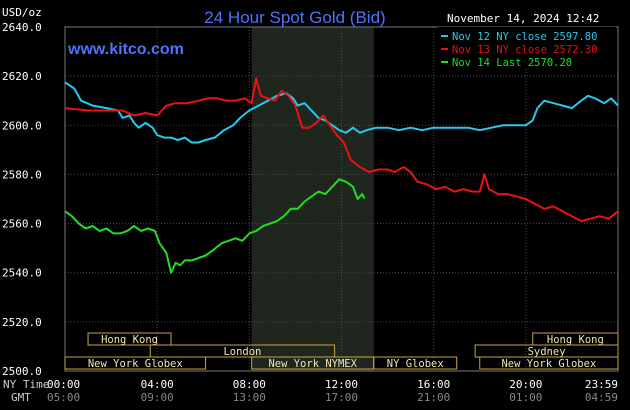 The width and height of the screenshot is (630, 410). Describe the element at coordinates (21, 397) in the screenshot. I see `x-row-label-gmt: GMT` at that location.